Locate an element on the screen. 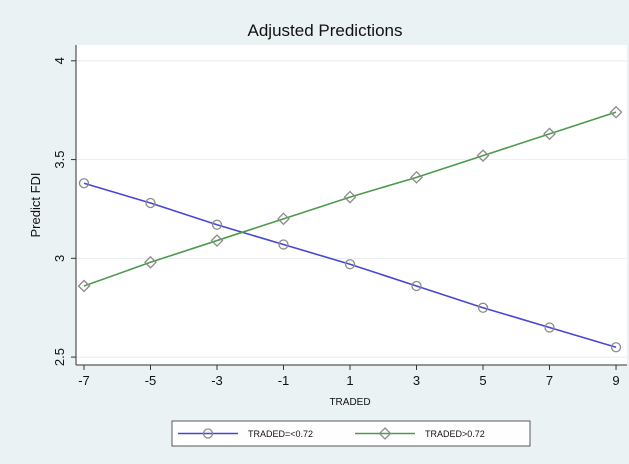 The width and height of the screenshot is (629, 464). legend-label: TRADED=<0.72 is located at coordinates (280, 434).